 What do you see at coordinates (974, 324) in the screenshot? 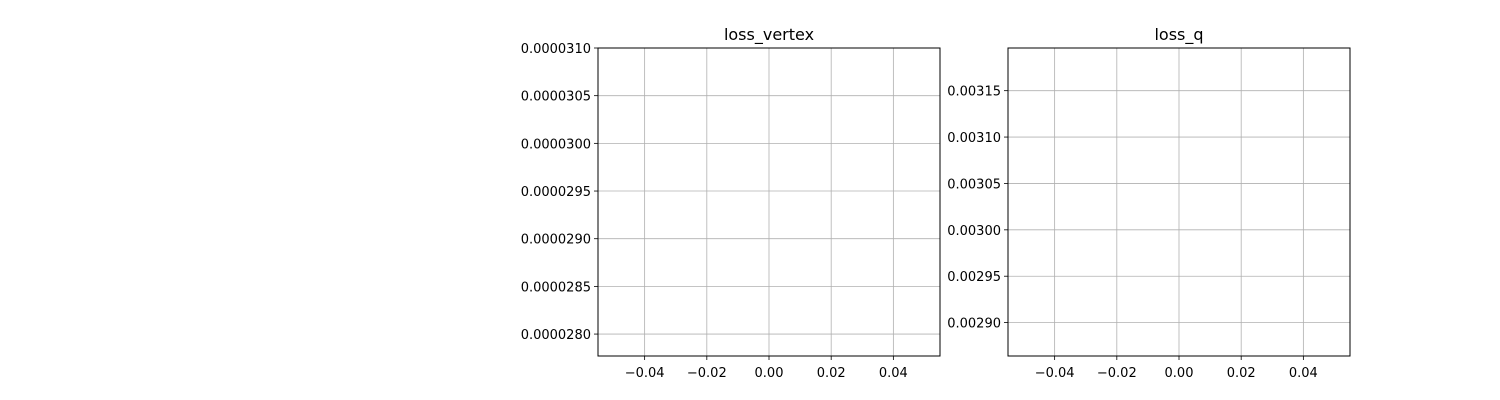
I see `y-tick-label: 0.00290` at bounding box center [974, 324].